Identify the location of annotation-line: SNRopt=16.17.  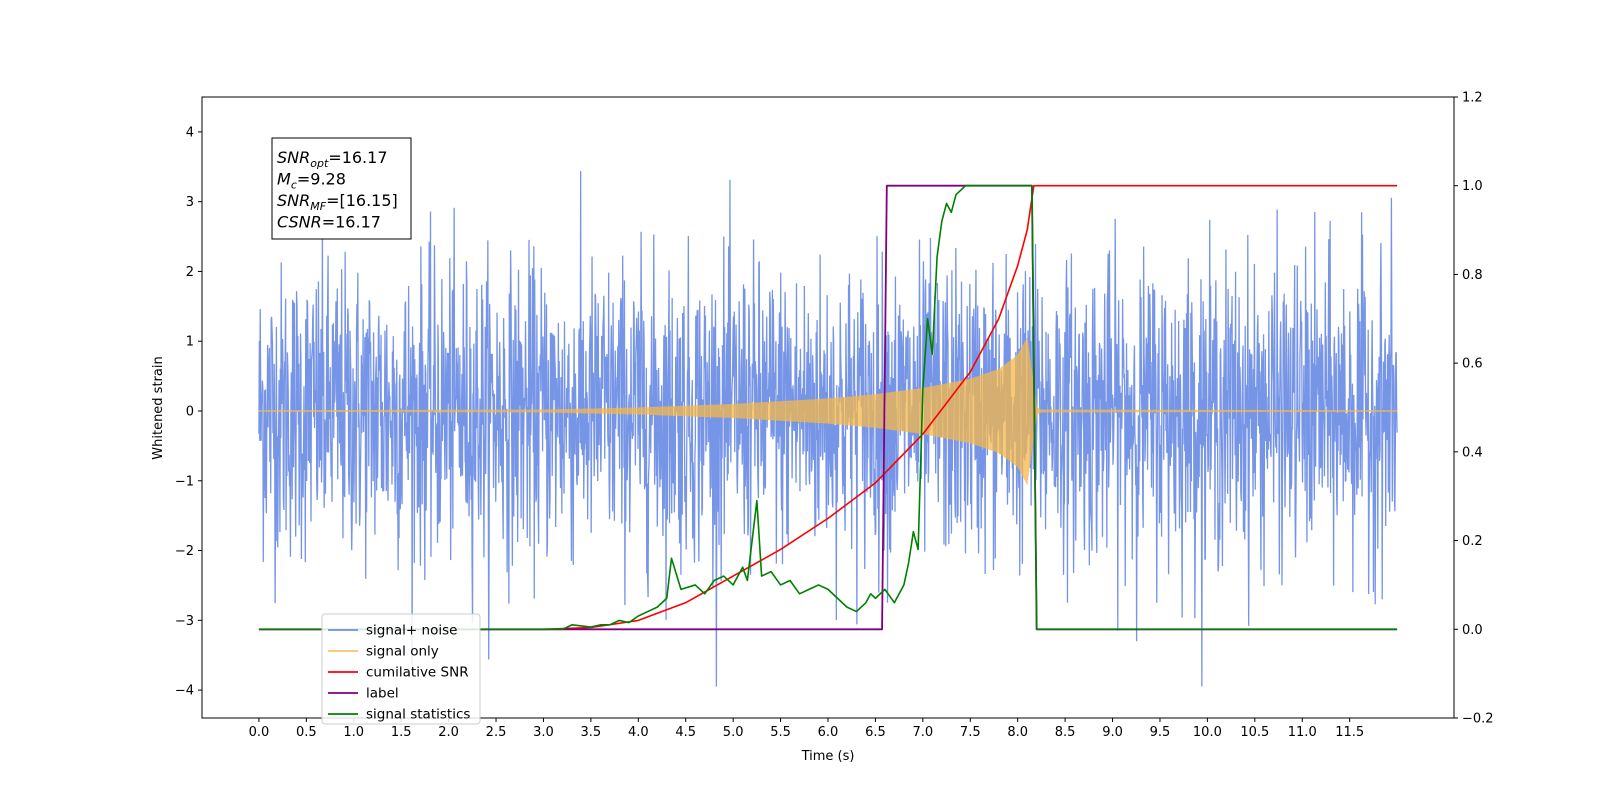
(332, 159).